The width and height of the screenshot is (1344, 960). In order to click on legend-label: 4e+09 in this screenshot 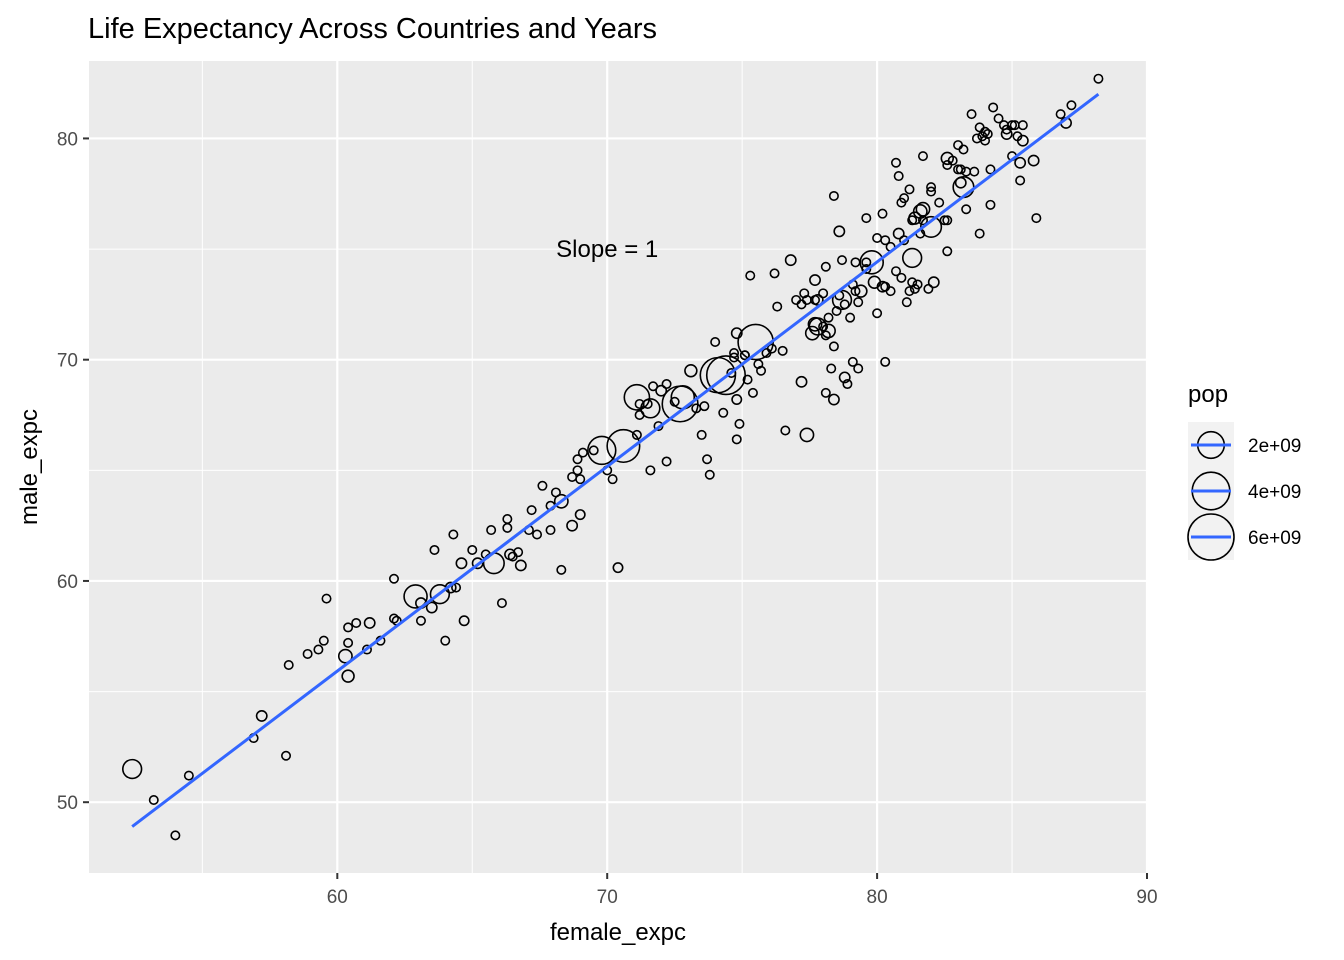, I will do `click(1274, 492)`.